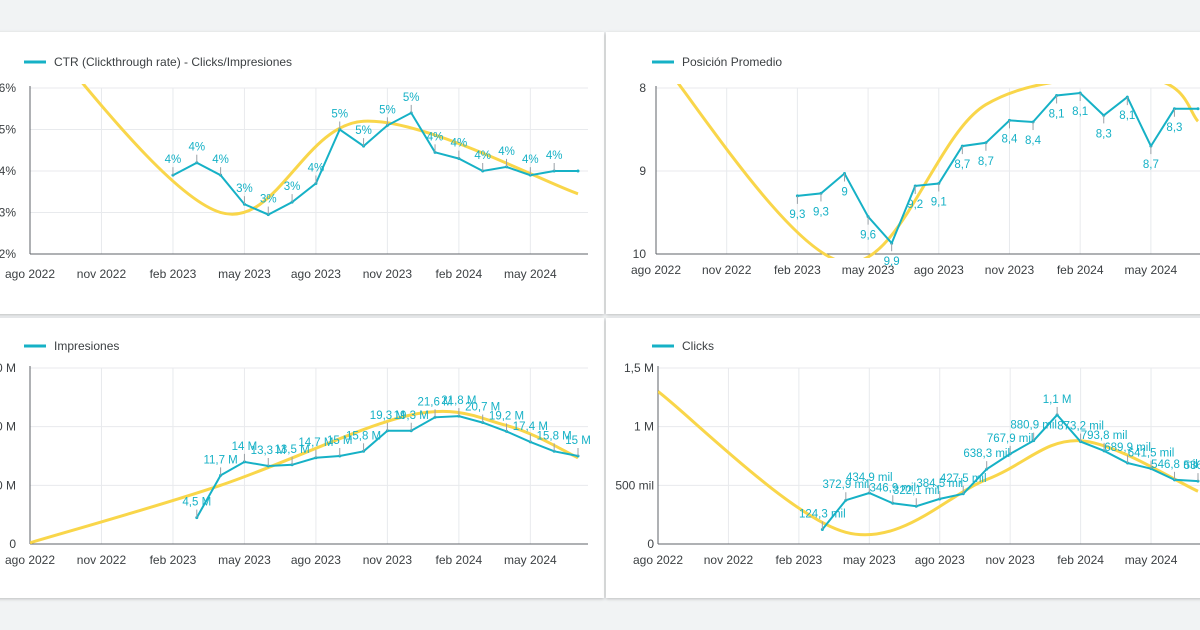 The height and width of the screenshot is (630, 1200). I want to click on data-label: 21,6 M, so click(434, 402).